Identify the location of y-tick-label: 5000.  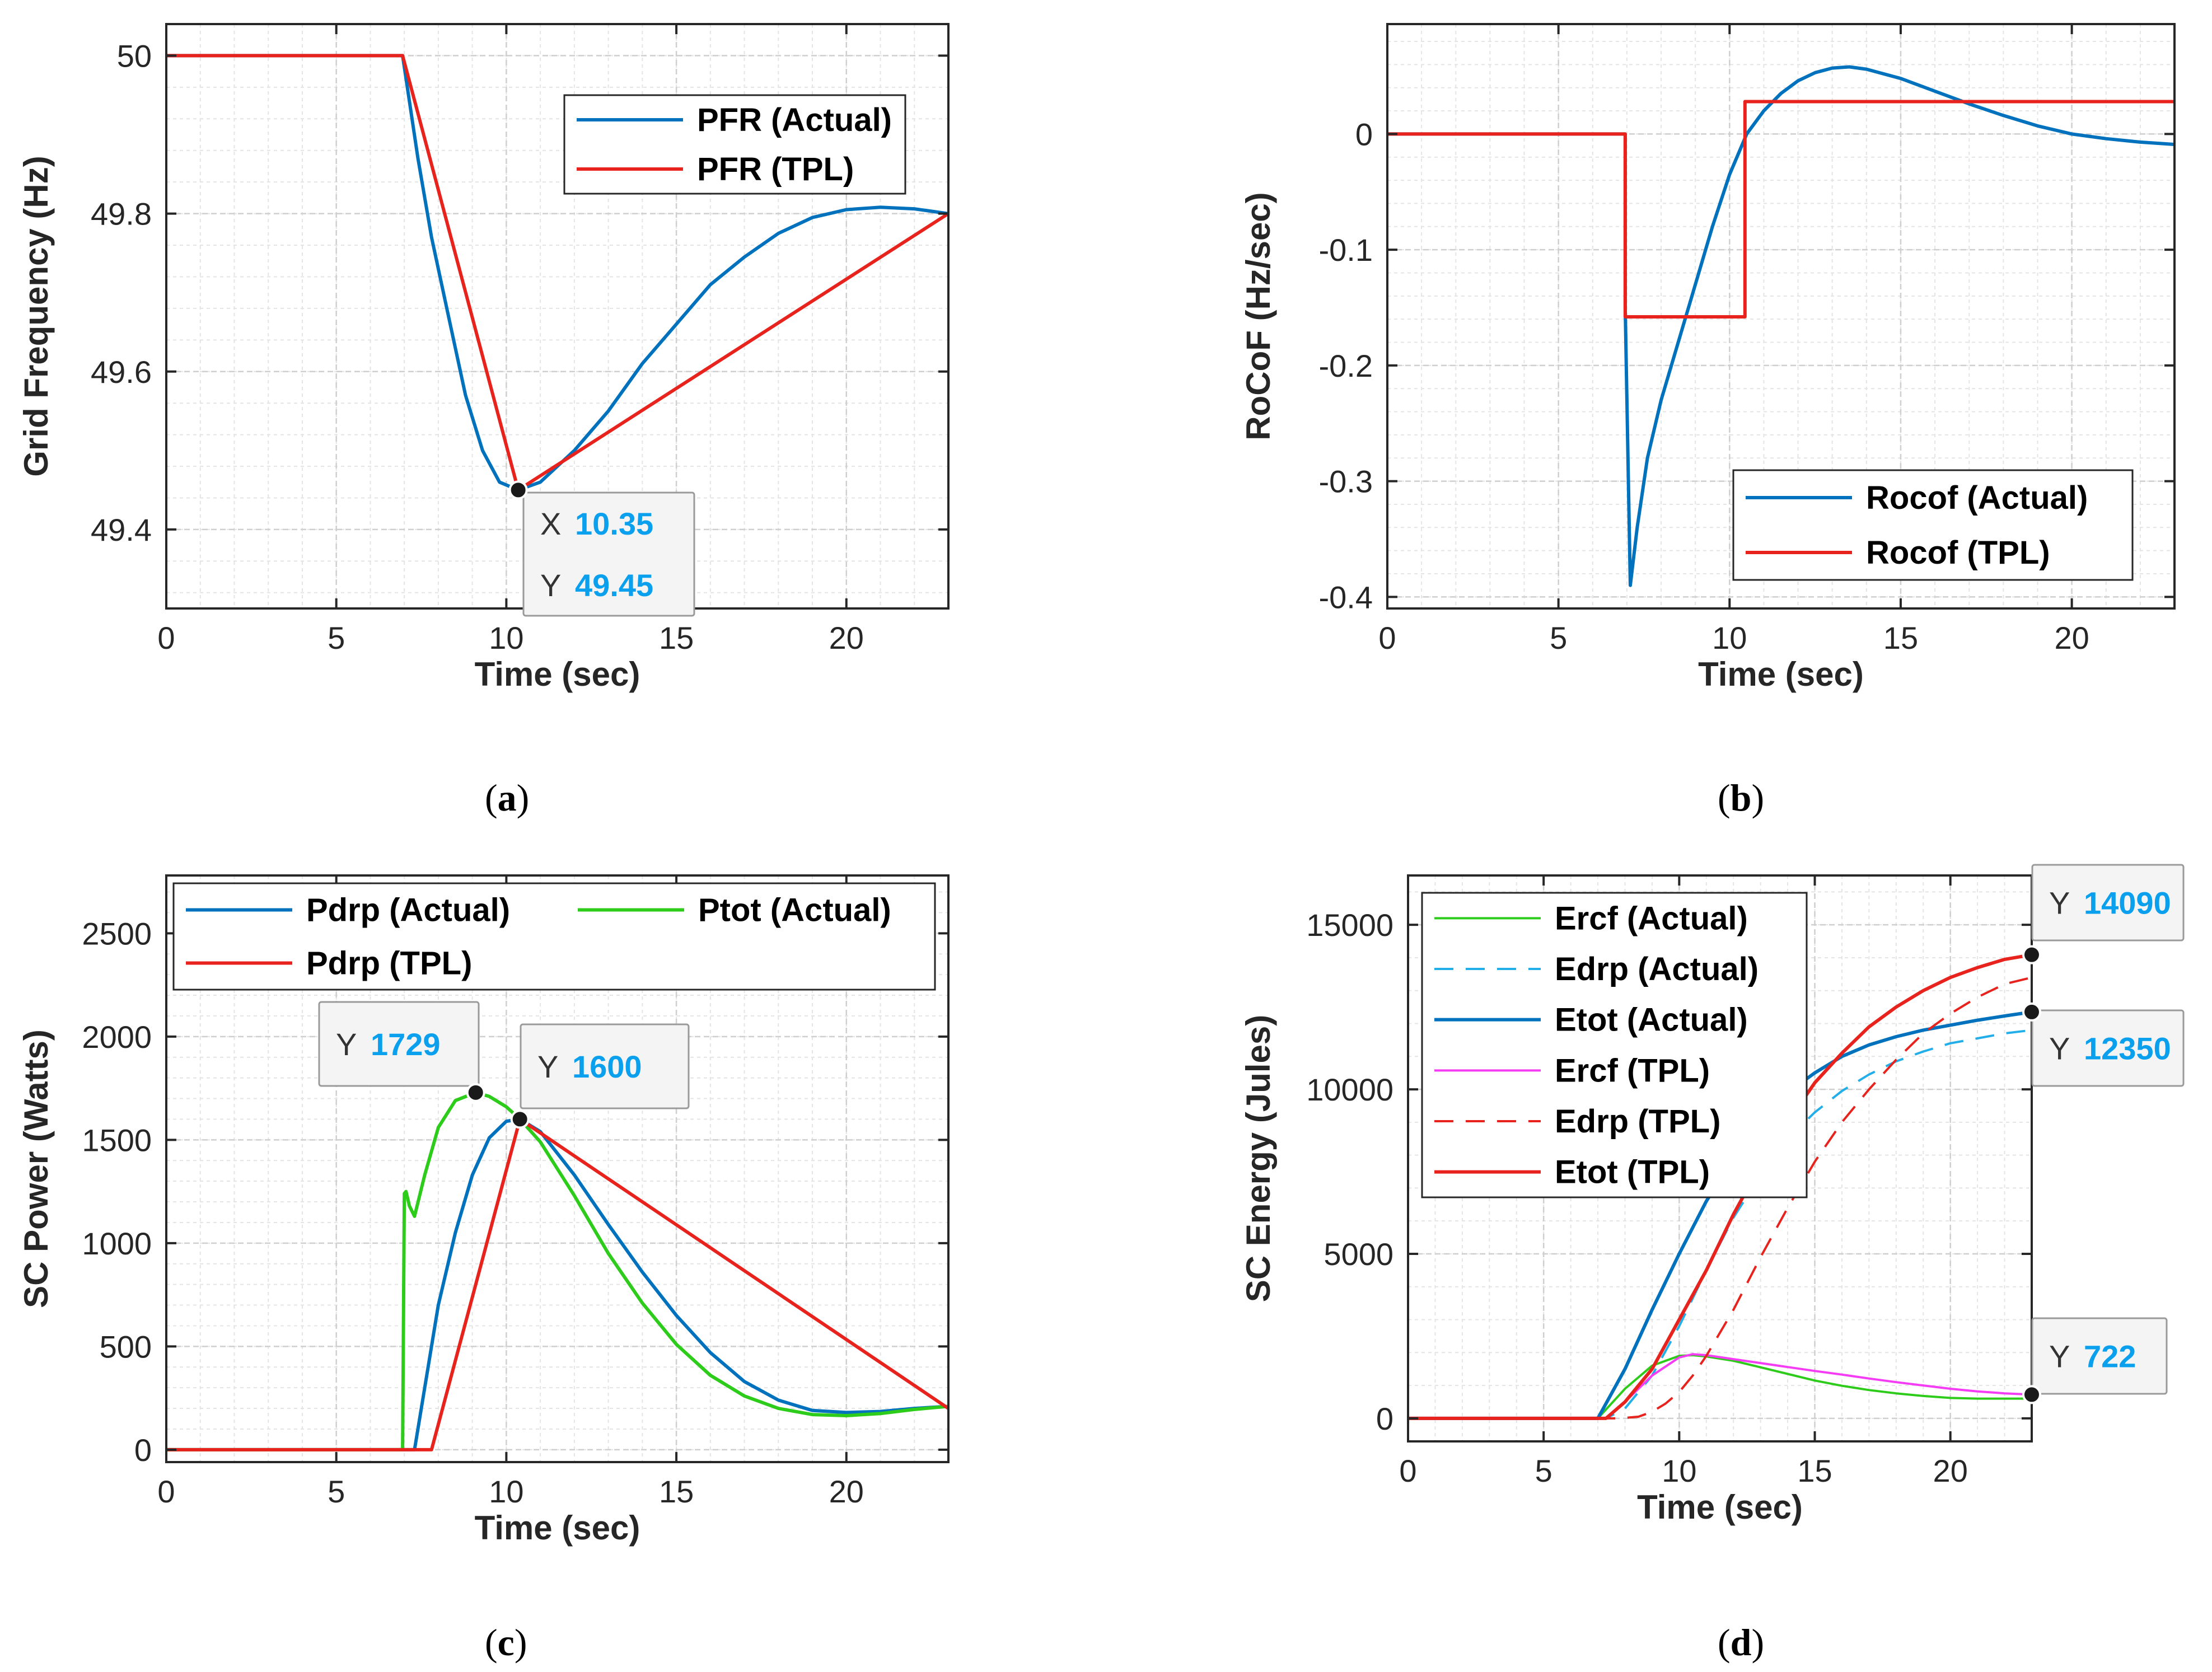
(1358, 1254).